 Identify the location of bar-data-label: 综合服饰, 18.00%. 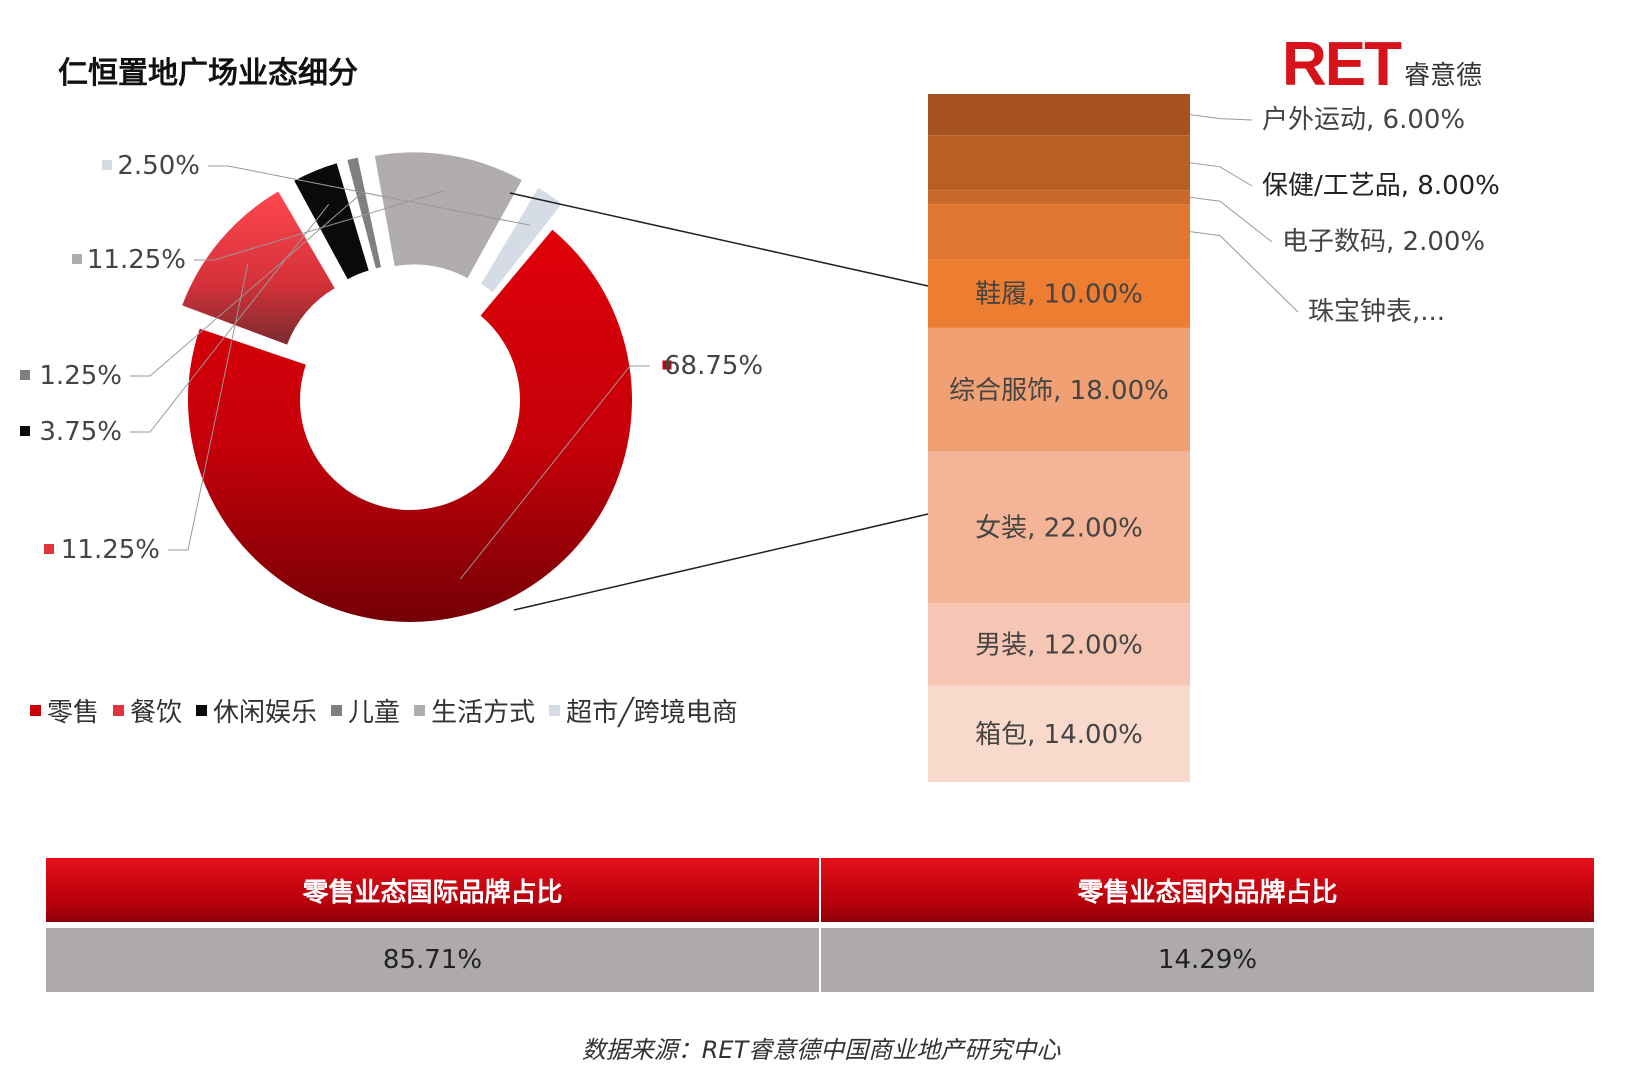
(1059, 391).